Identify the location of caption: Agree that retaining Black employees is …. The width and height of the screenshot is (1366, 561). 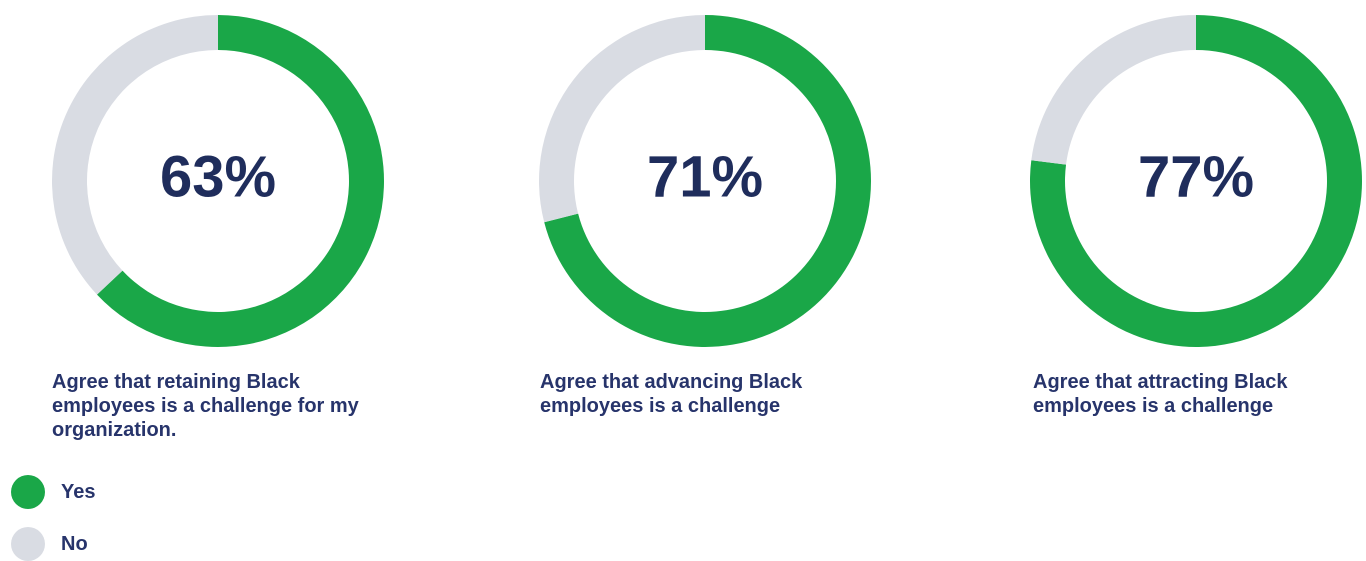
(205, 406).